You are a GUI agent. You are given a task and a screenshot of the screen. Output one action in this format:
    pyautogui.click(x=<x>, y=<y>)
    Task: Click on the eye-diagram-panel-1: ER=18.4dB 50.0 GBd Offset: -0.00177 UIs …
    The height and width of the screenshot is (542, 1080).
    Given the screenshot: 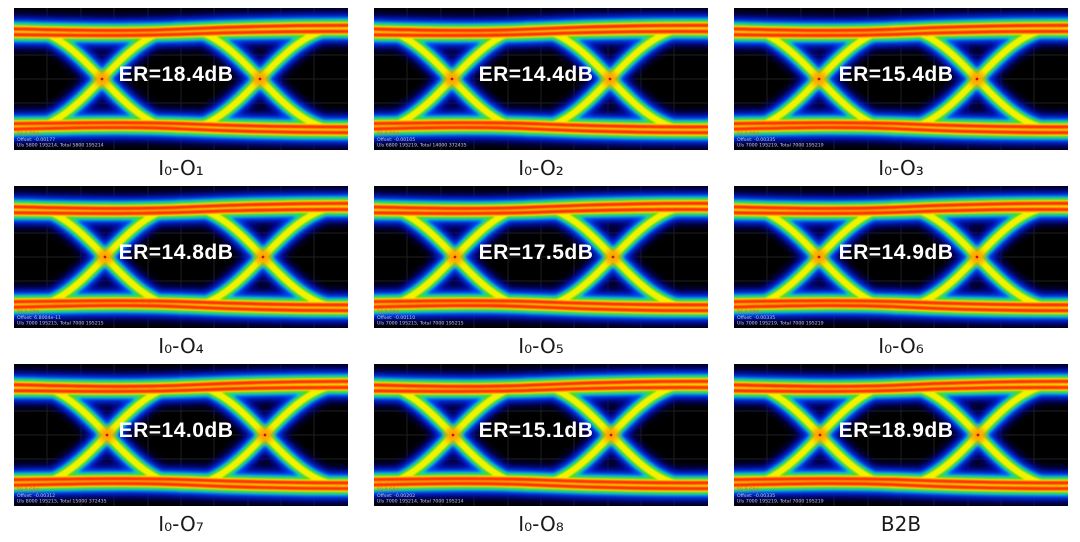 What is the action you would take?
    pyautogui.click(x=181, y=79)
    